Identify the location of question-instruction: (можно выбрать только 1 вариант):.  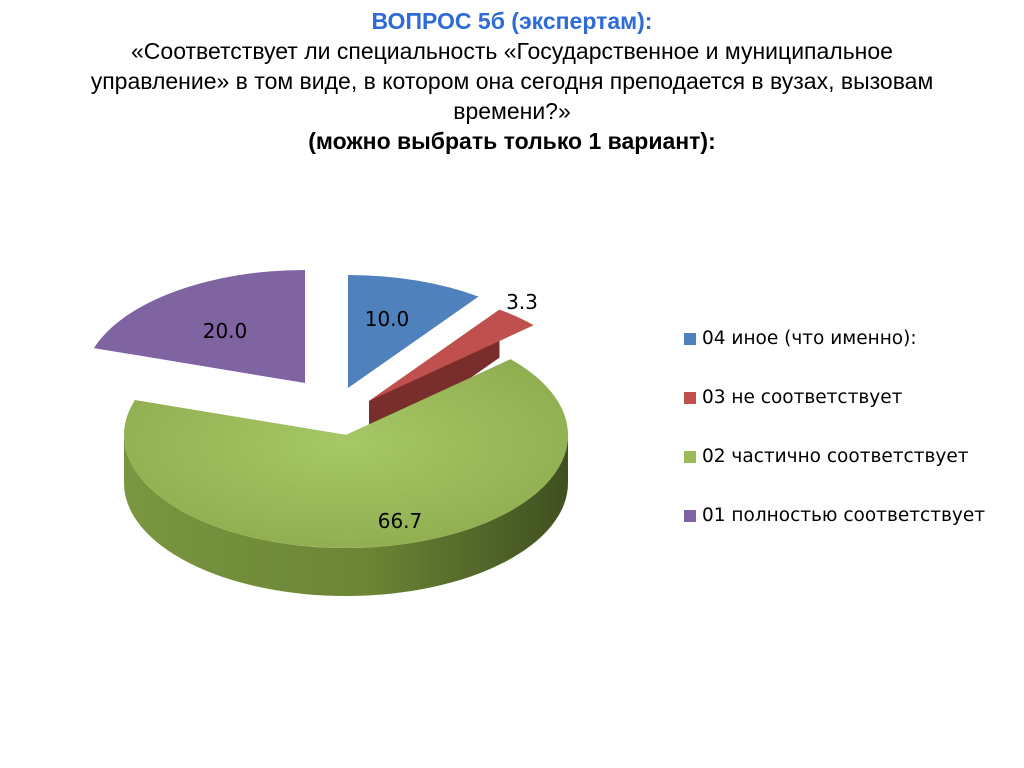
(512, 141).